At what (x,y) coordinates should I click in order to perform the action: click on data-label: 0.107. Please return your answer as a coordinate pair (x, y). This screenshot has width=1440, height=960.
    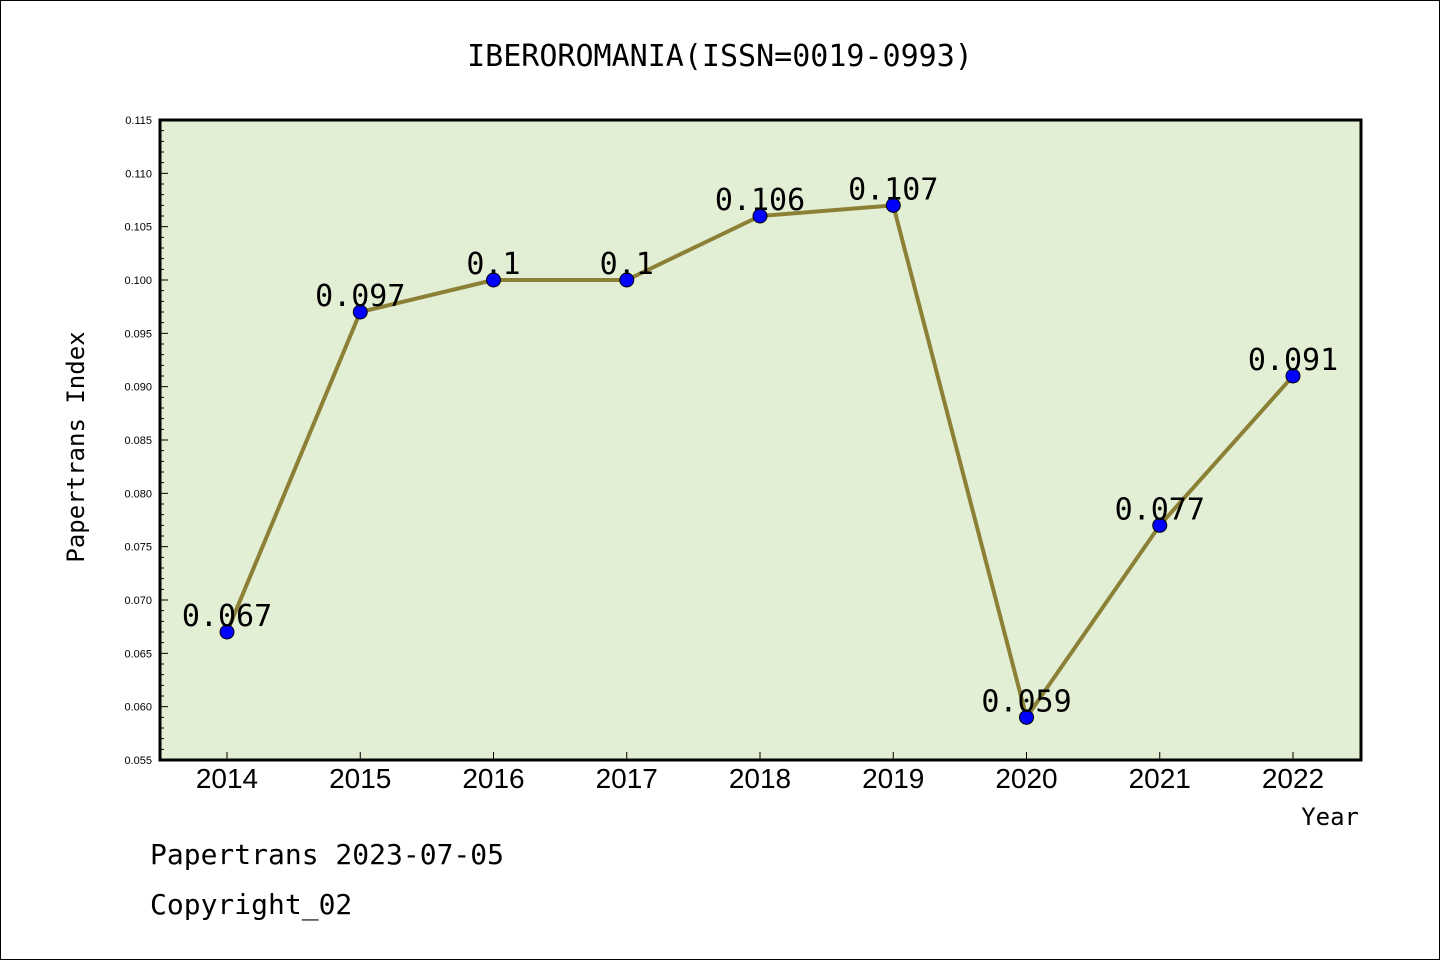
    Looking at the image, I should click on (893, 189).